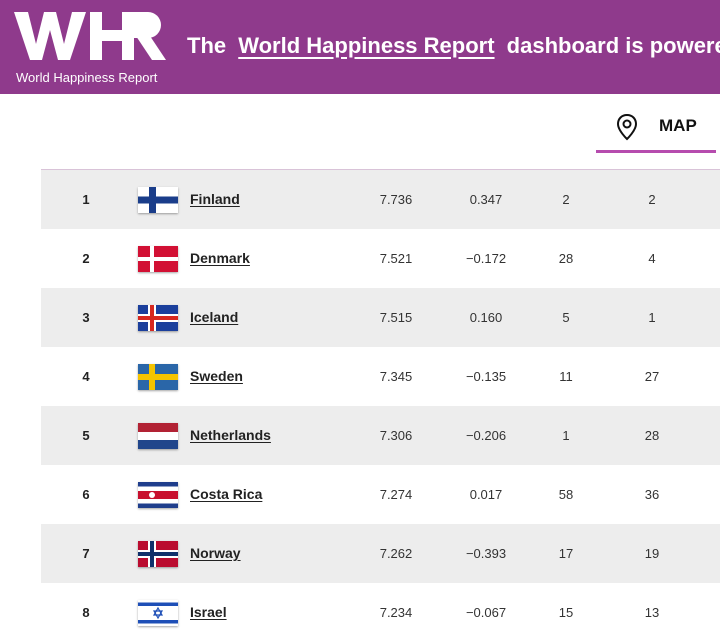  What do you see at coordinates (230, 435) in the screenshot?
I see `country-link: Netherlands` at bounding box center [230, 435].